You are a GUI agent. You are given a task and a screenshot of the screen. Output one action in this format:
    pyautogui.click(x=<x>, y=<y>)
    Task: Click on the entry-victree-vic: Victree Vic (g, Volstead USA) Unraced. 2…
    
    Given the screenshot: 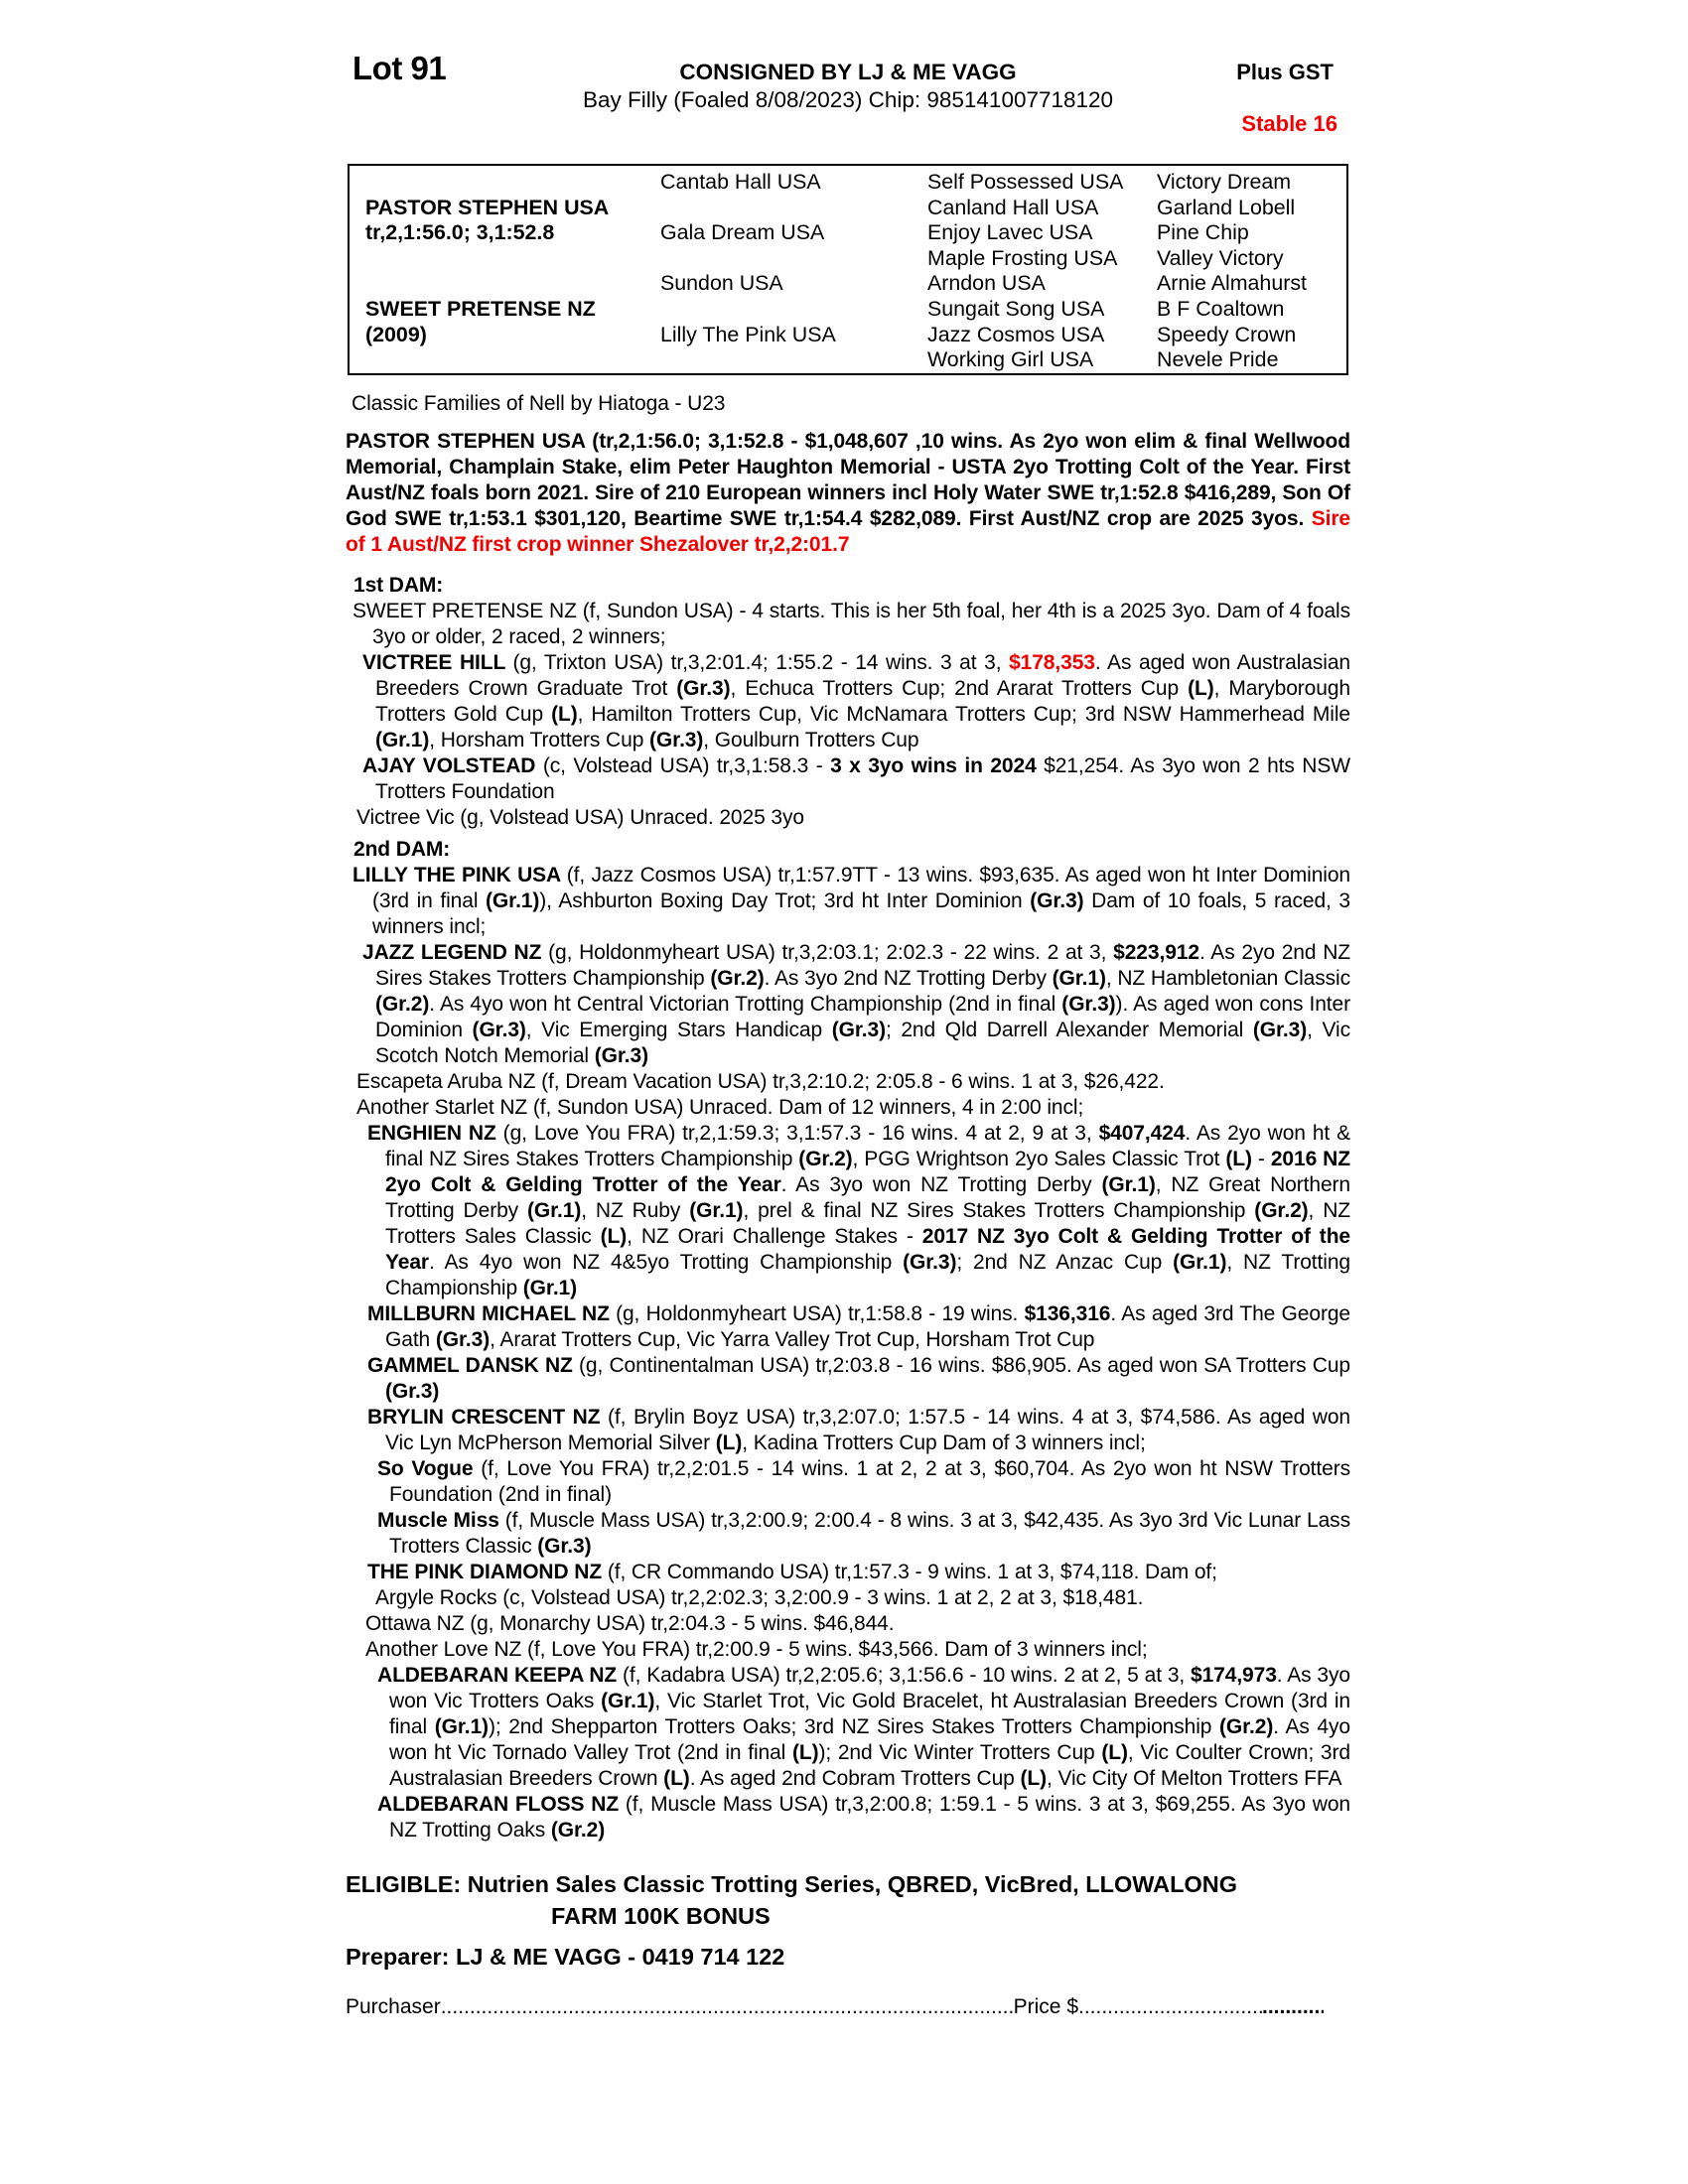 What is the action you would take?
    pyautogui.click(x=580, y=817)
    